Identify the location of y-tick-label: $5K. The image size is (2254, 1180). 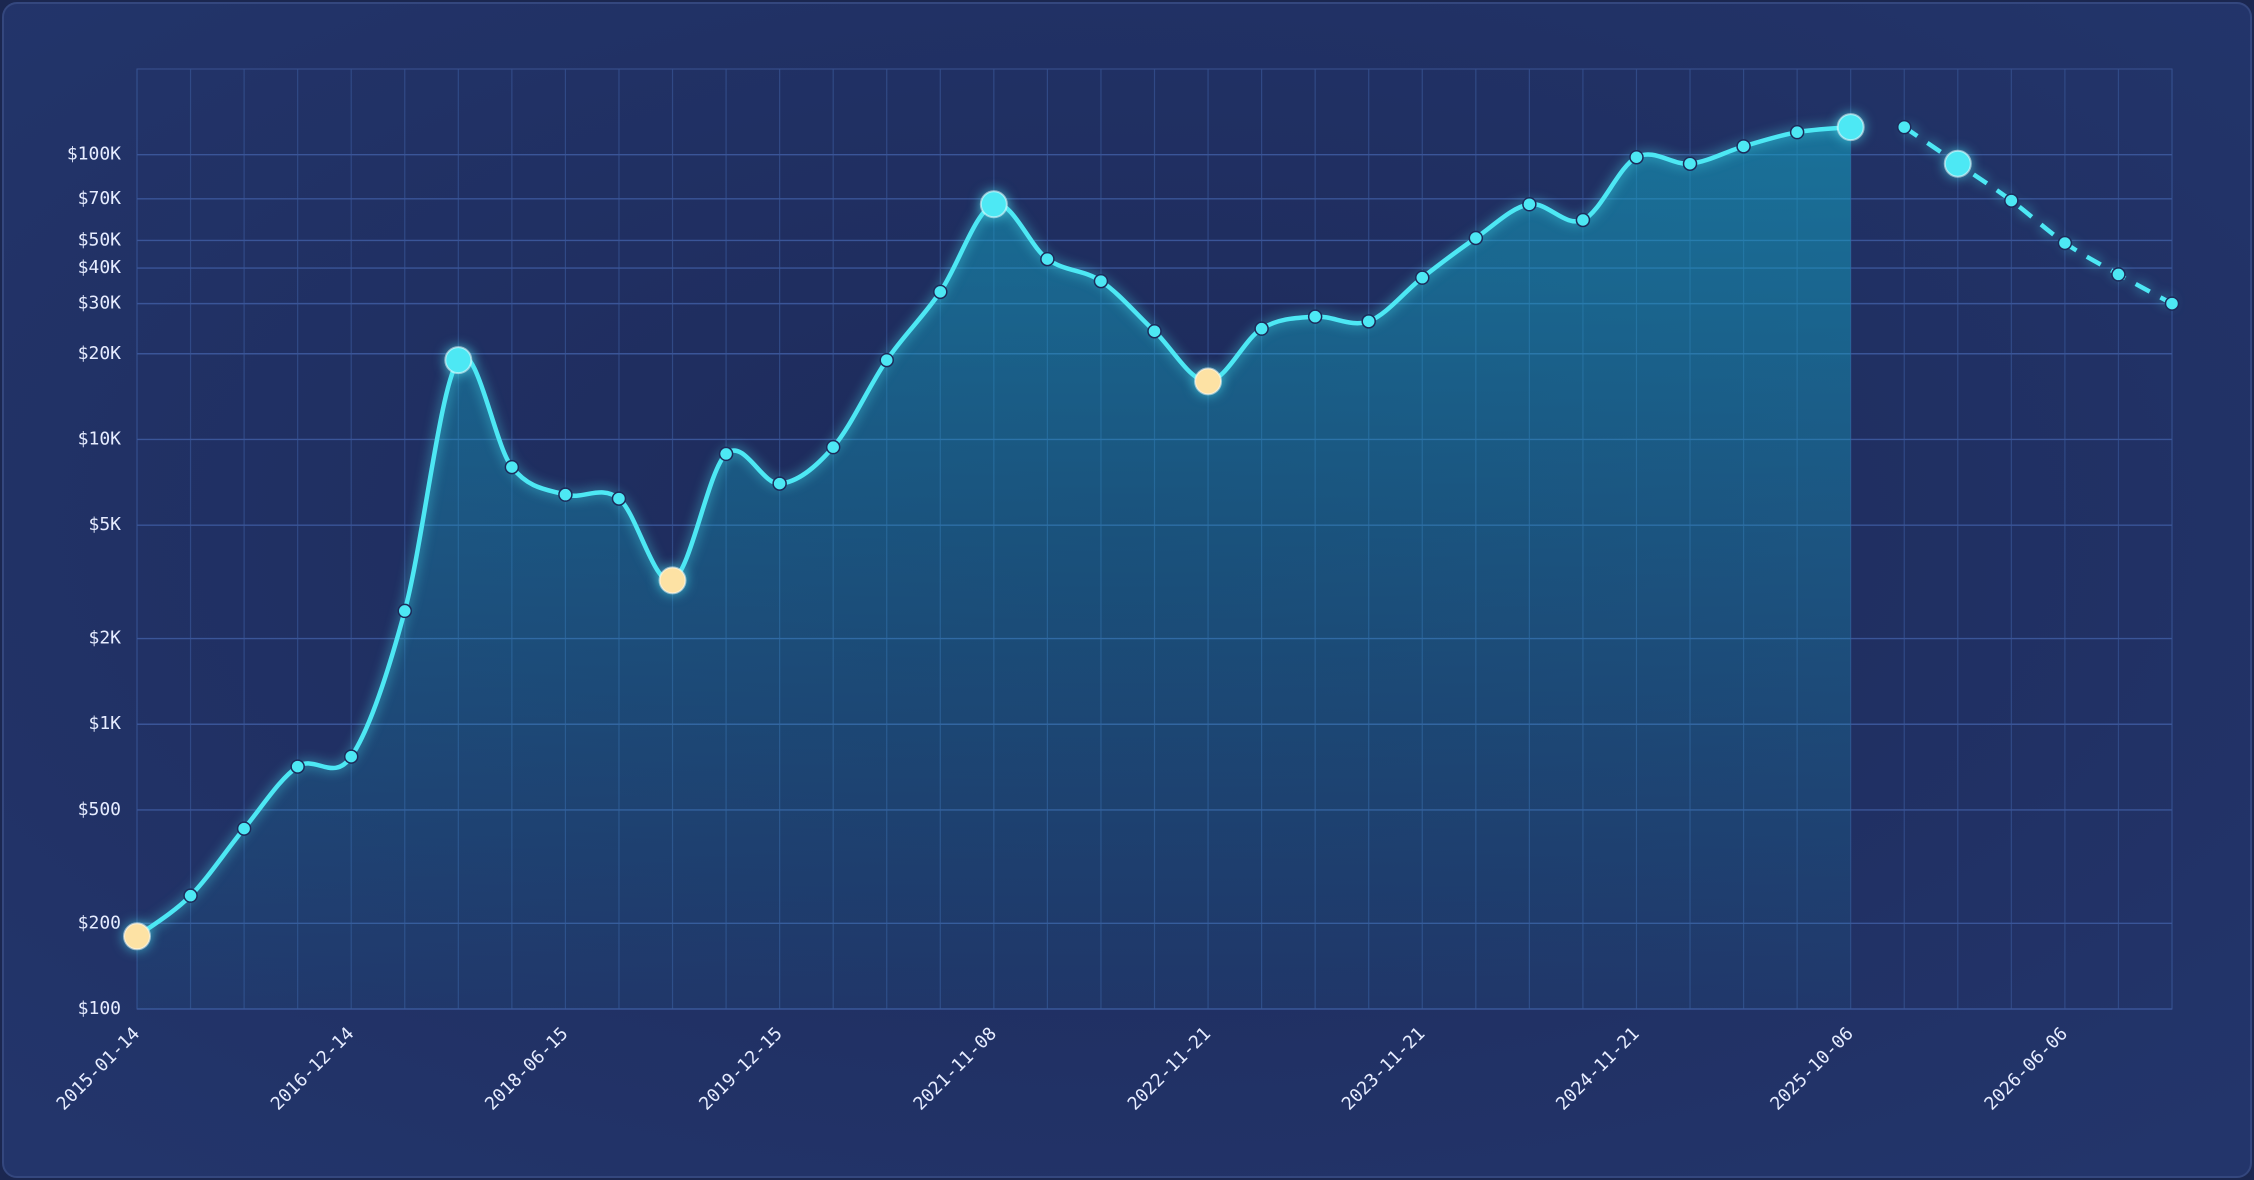
(104, 524).